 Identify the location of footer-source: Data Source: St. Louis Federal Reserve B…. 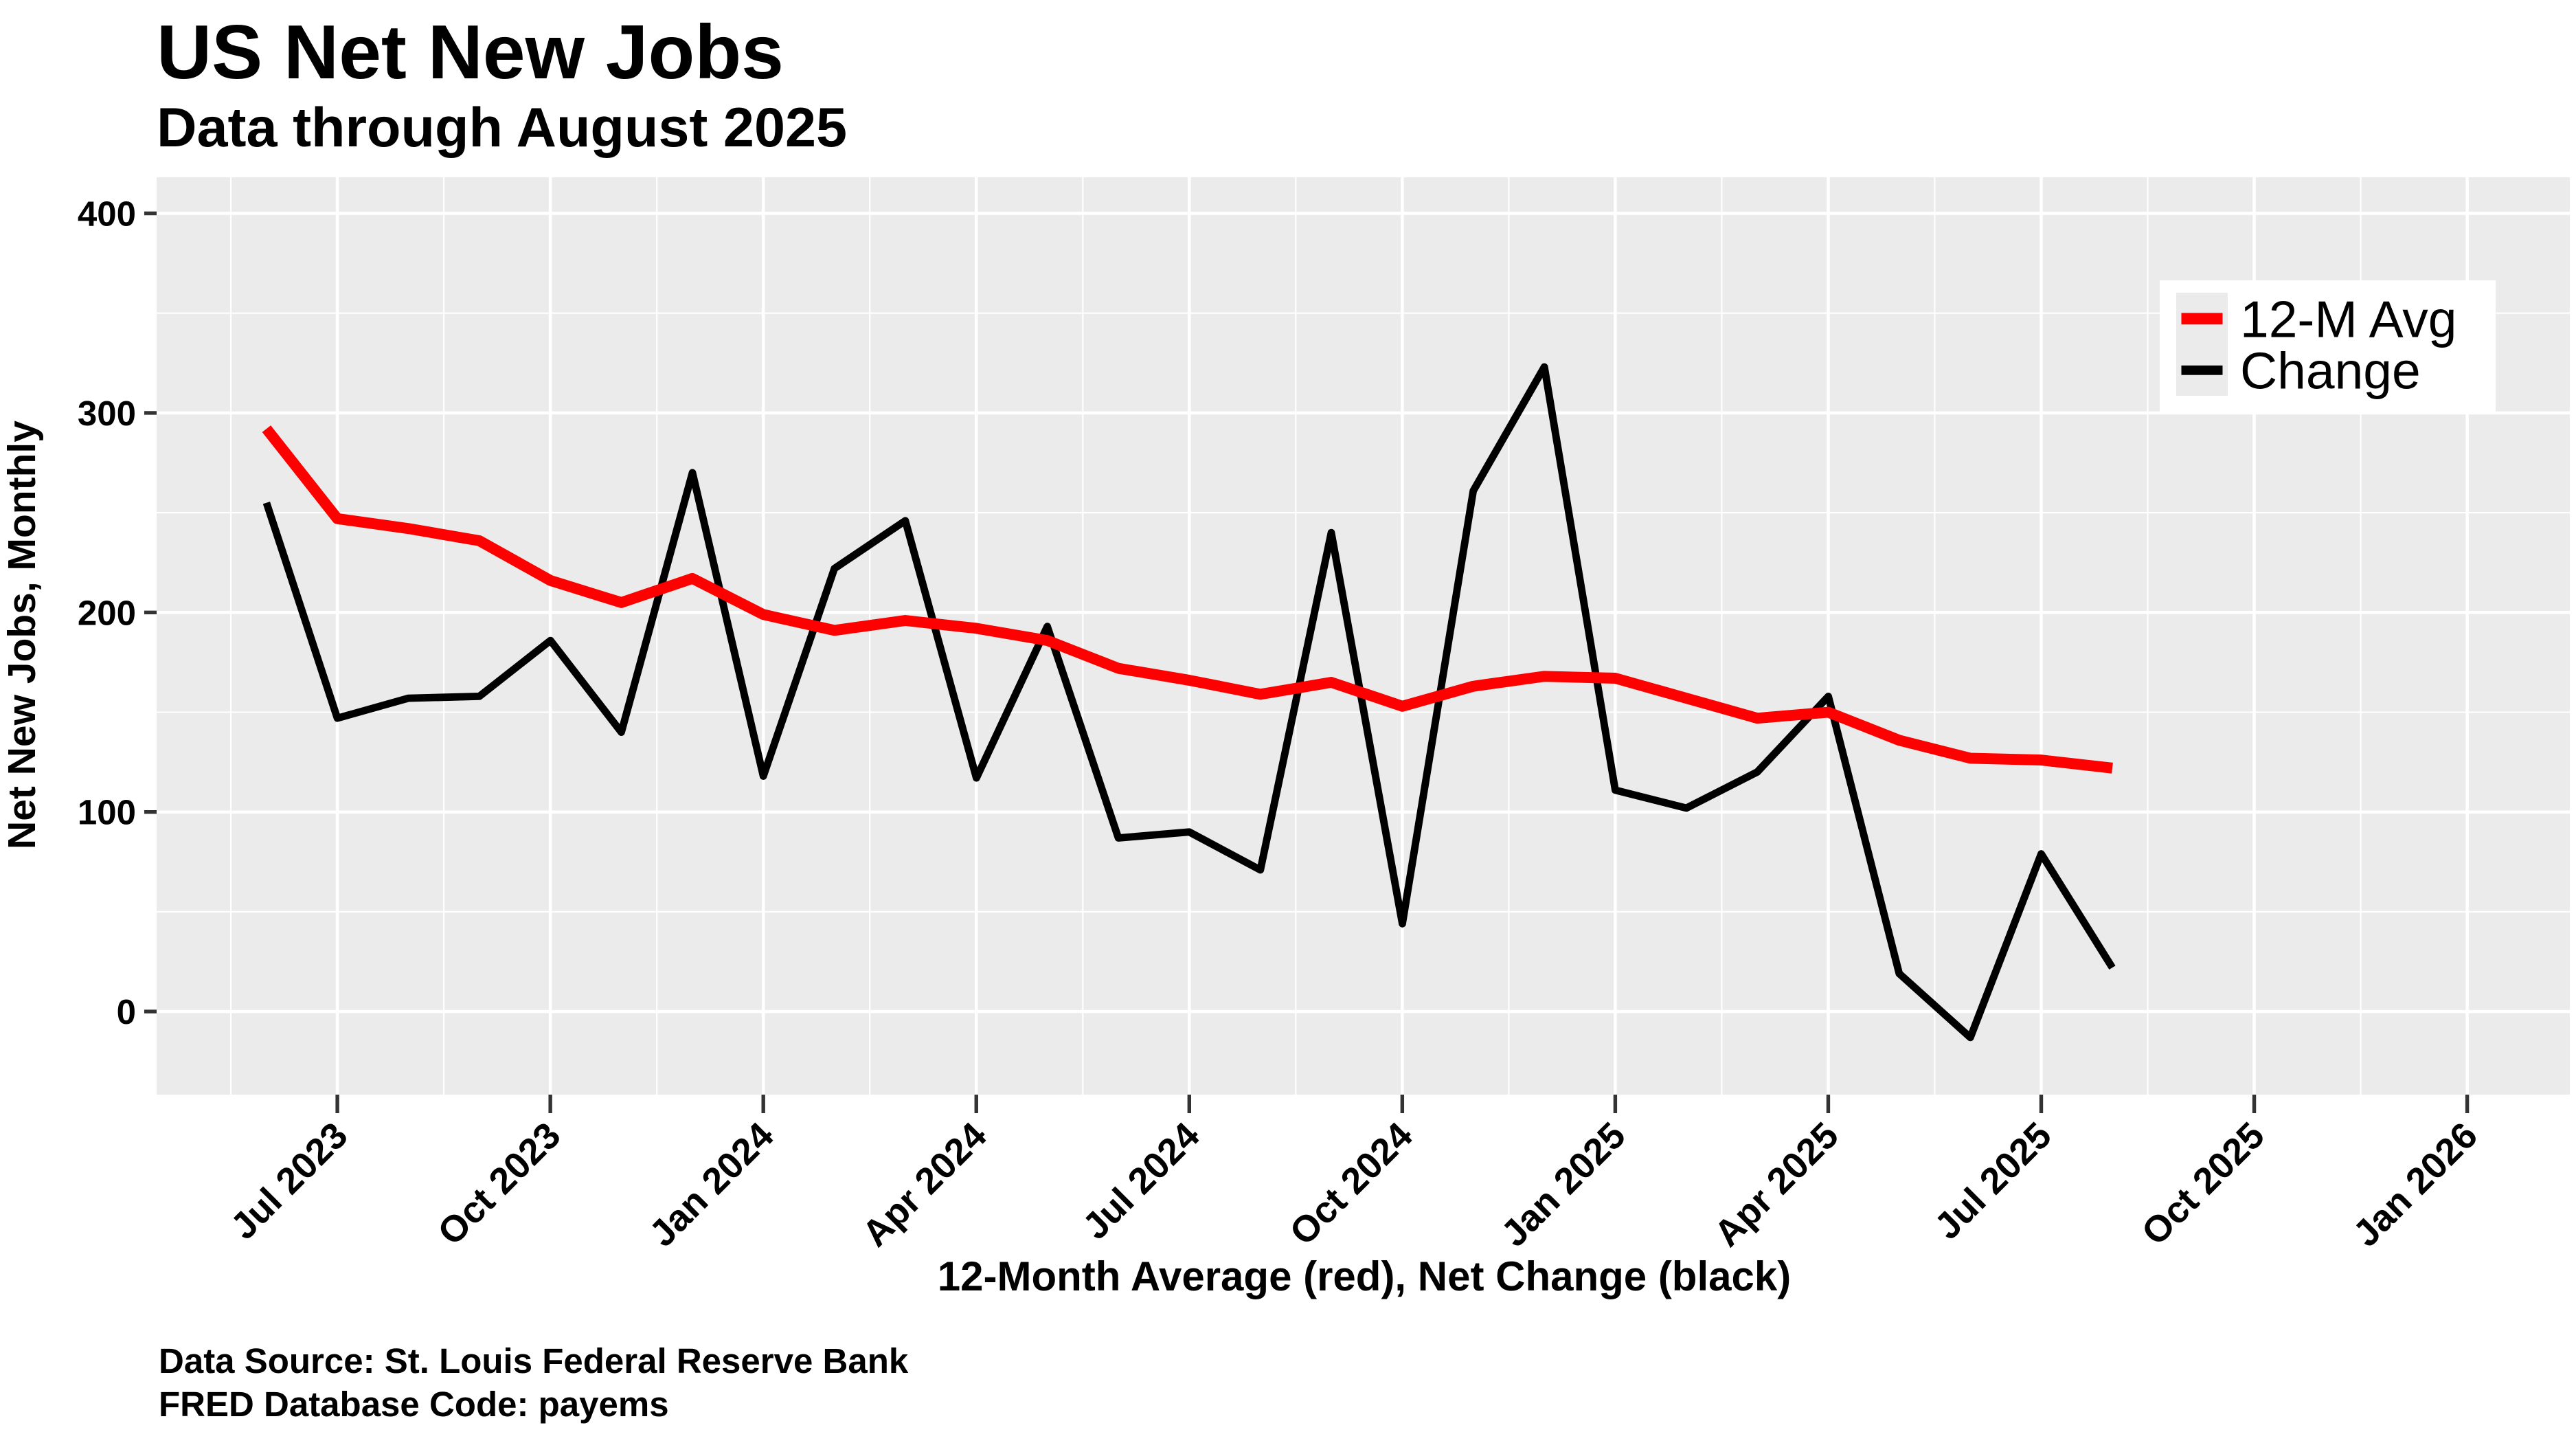
(534, 1360).